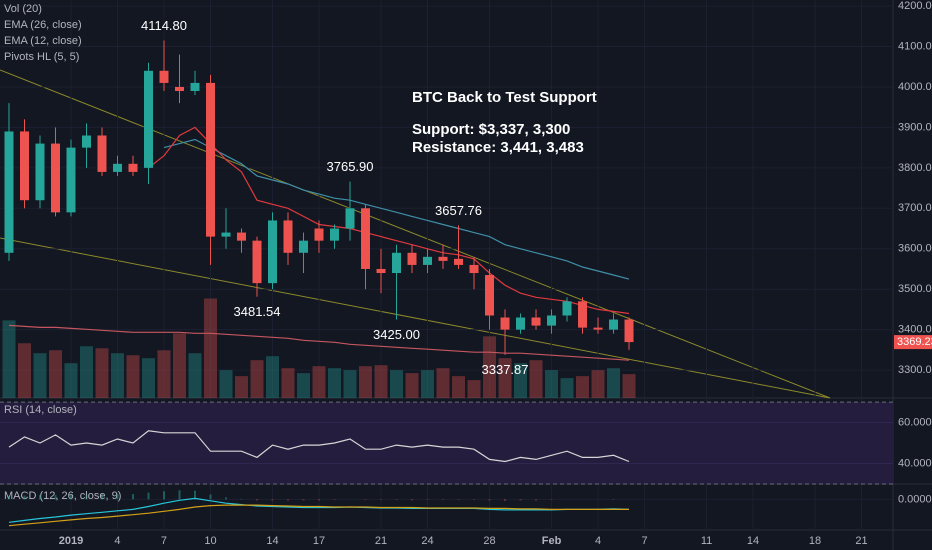  I want to click on annotation-line: Resistance: 3,441, 3,483, so click(498, 147).